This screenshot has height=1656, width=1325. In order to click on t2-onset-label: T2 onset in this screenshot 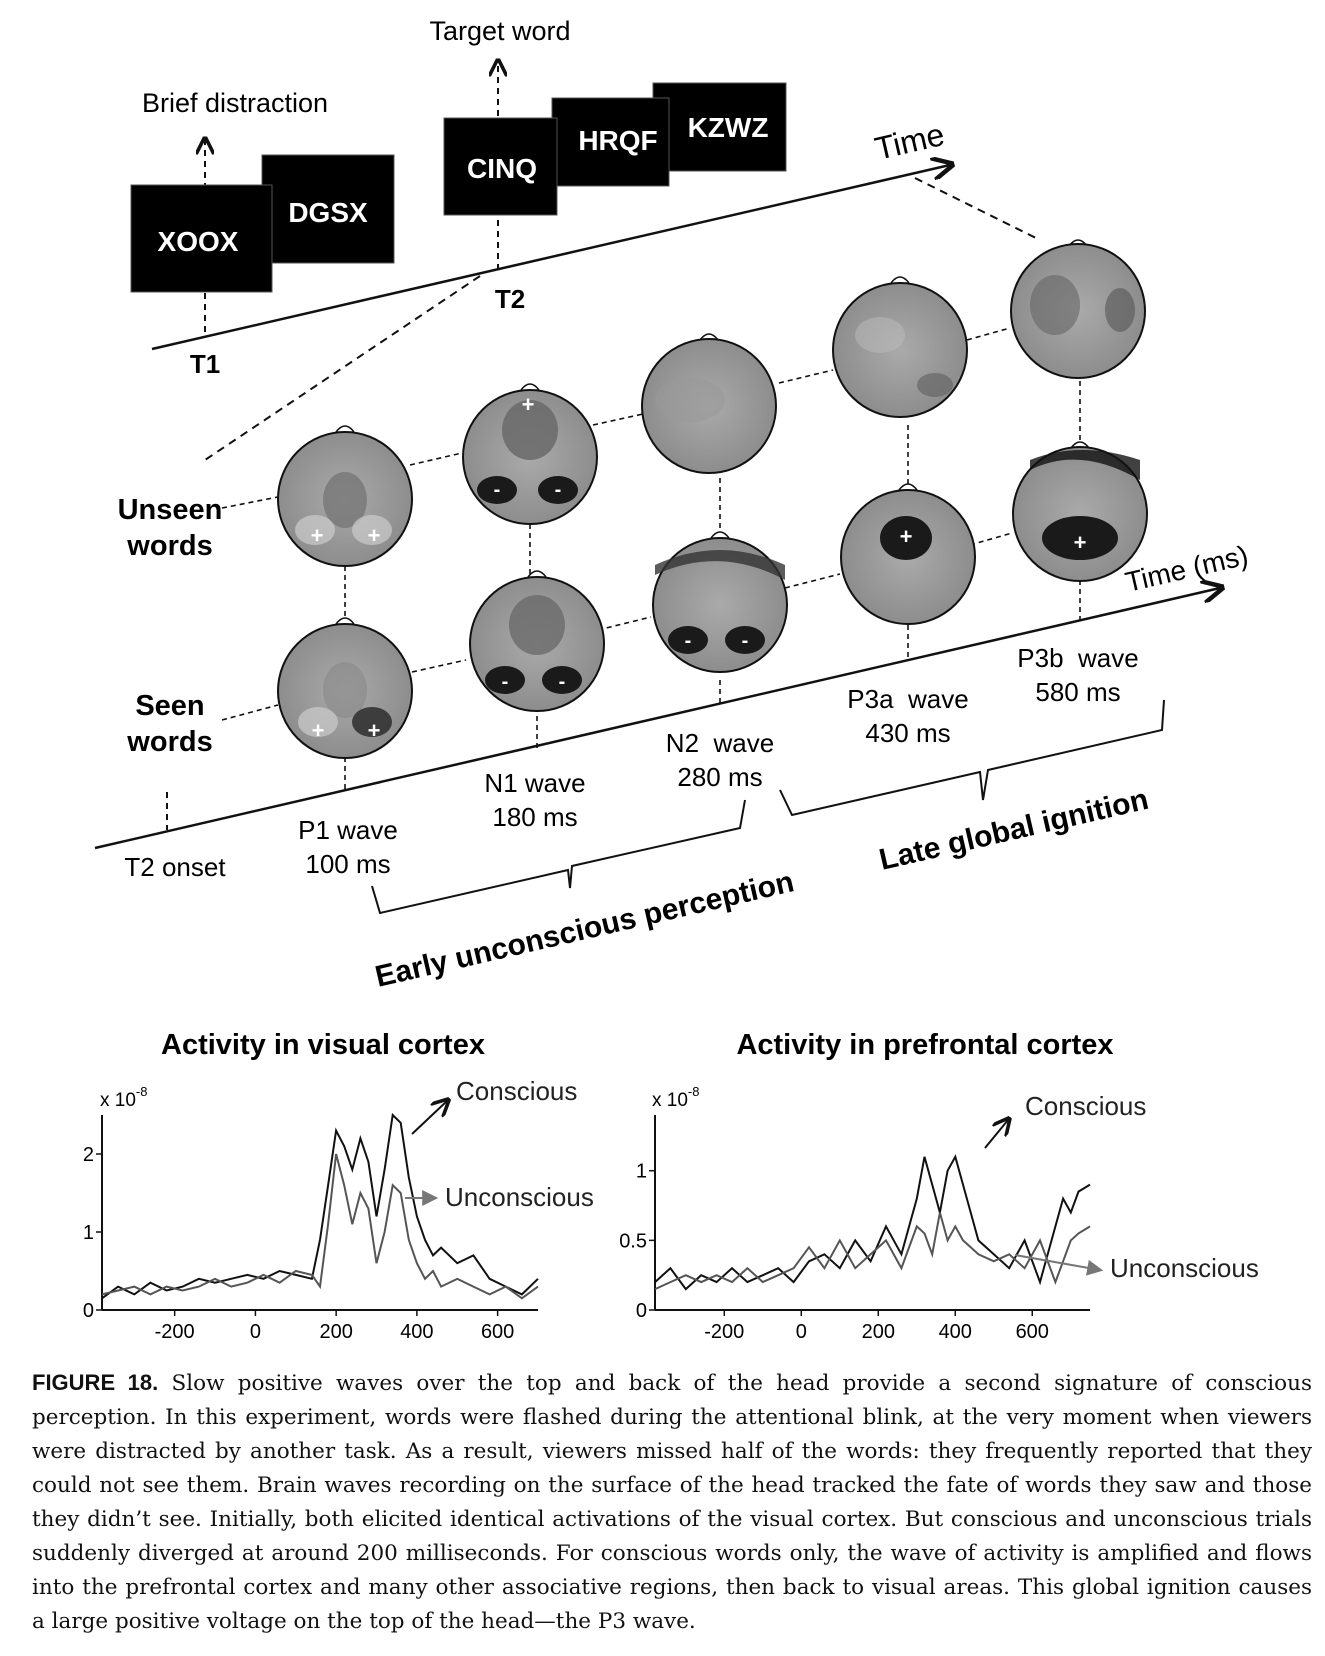, I will do `click(175, 867)`.